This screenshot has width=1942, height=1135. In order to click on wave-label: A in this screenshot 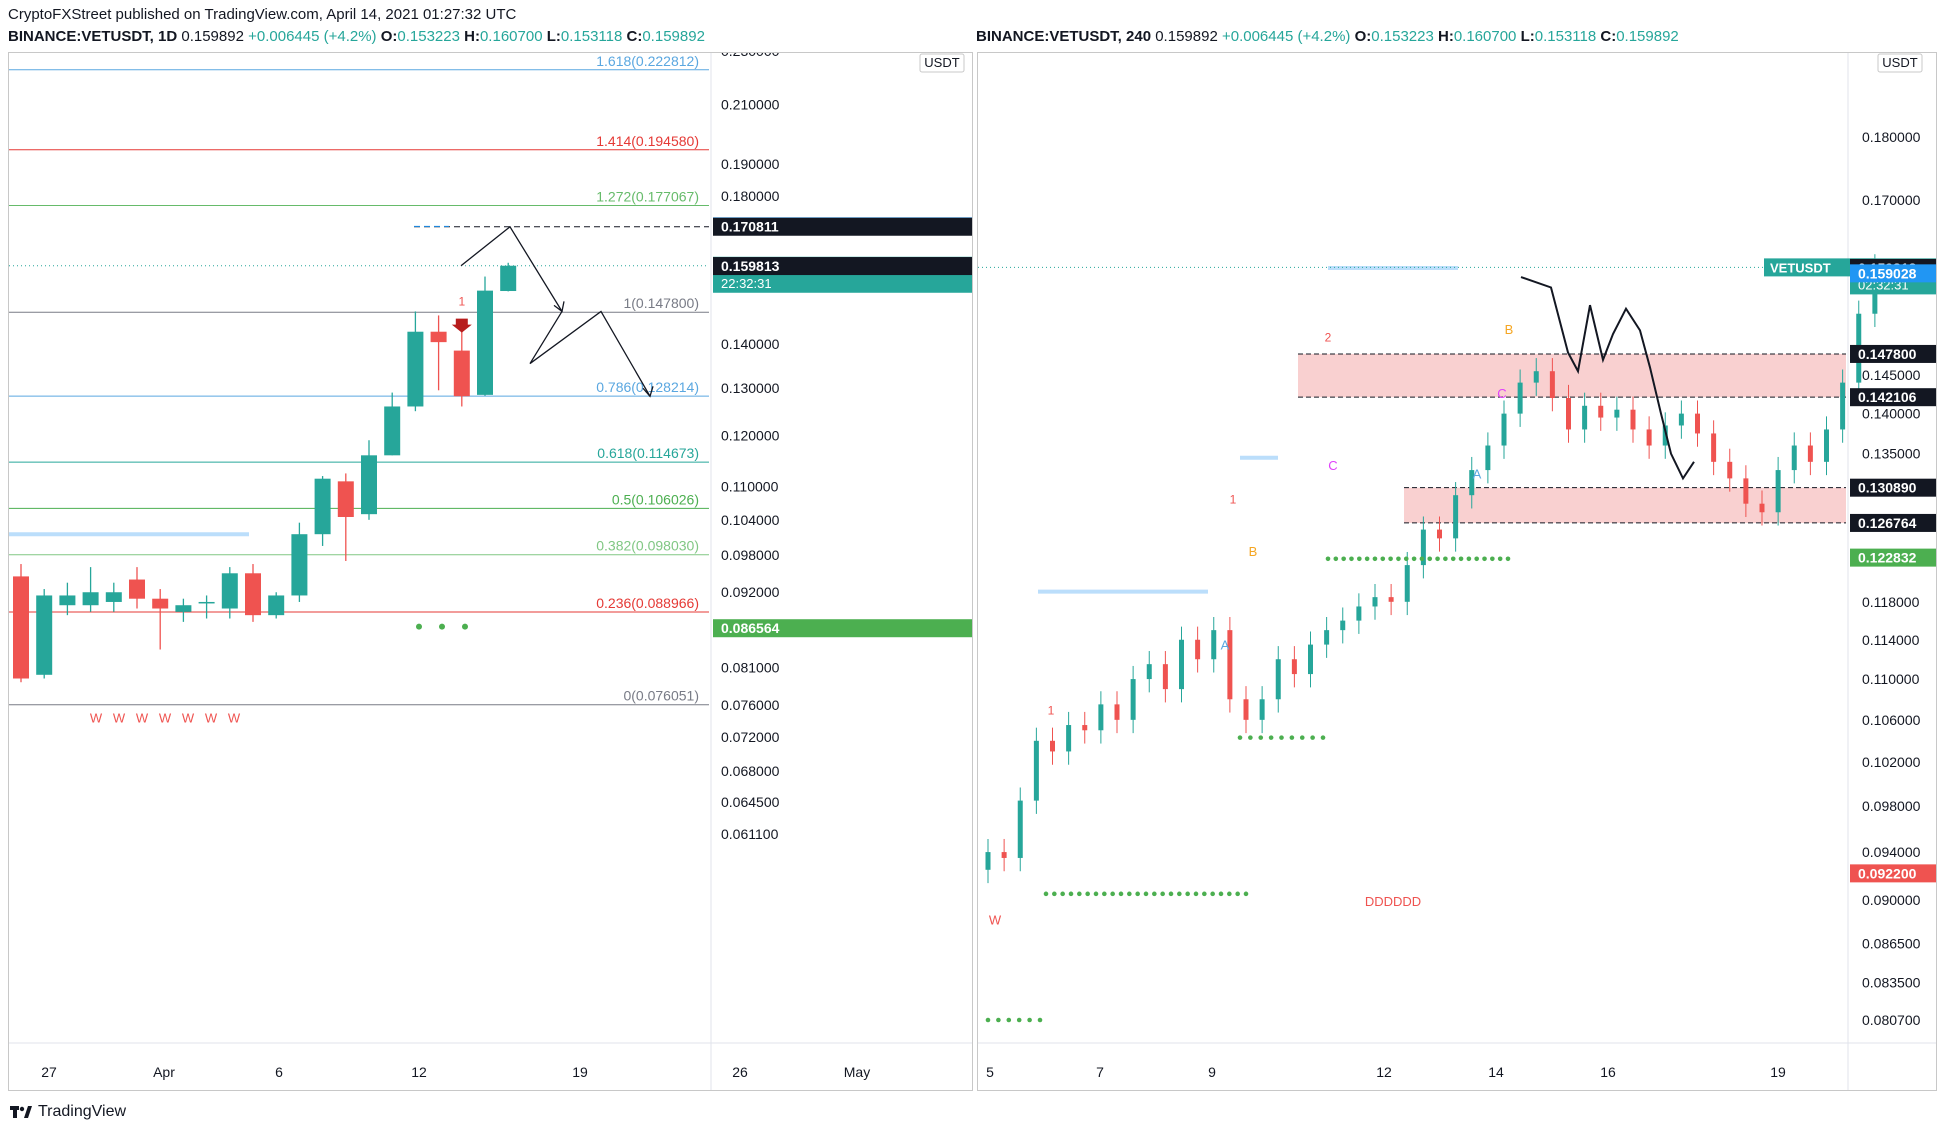, I will do `click(1477, 473)`.